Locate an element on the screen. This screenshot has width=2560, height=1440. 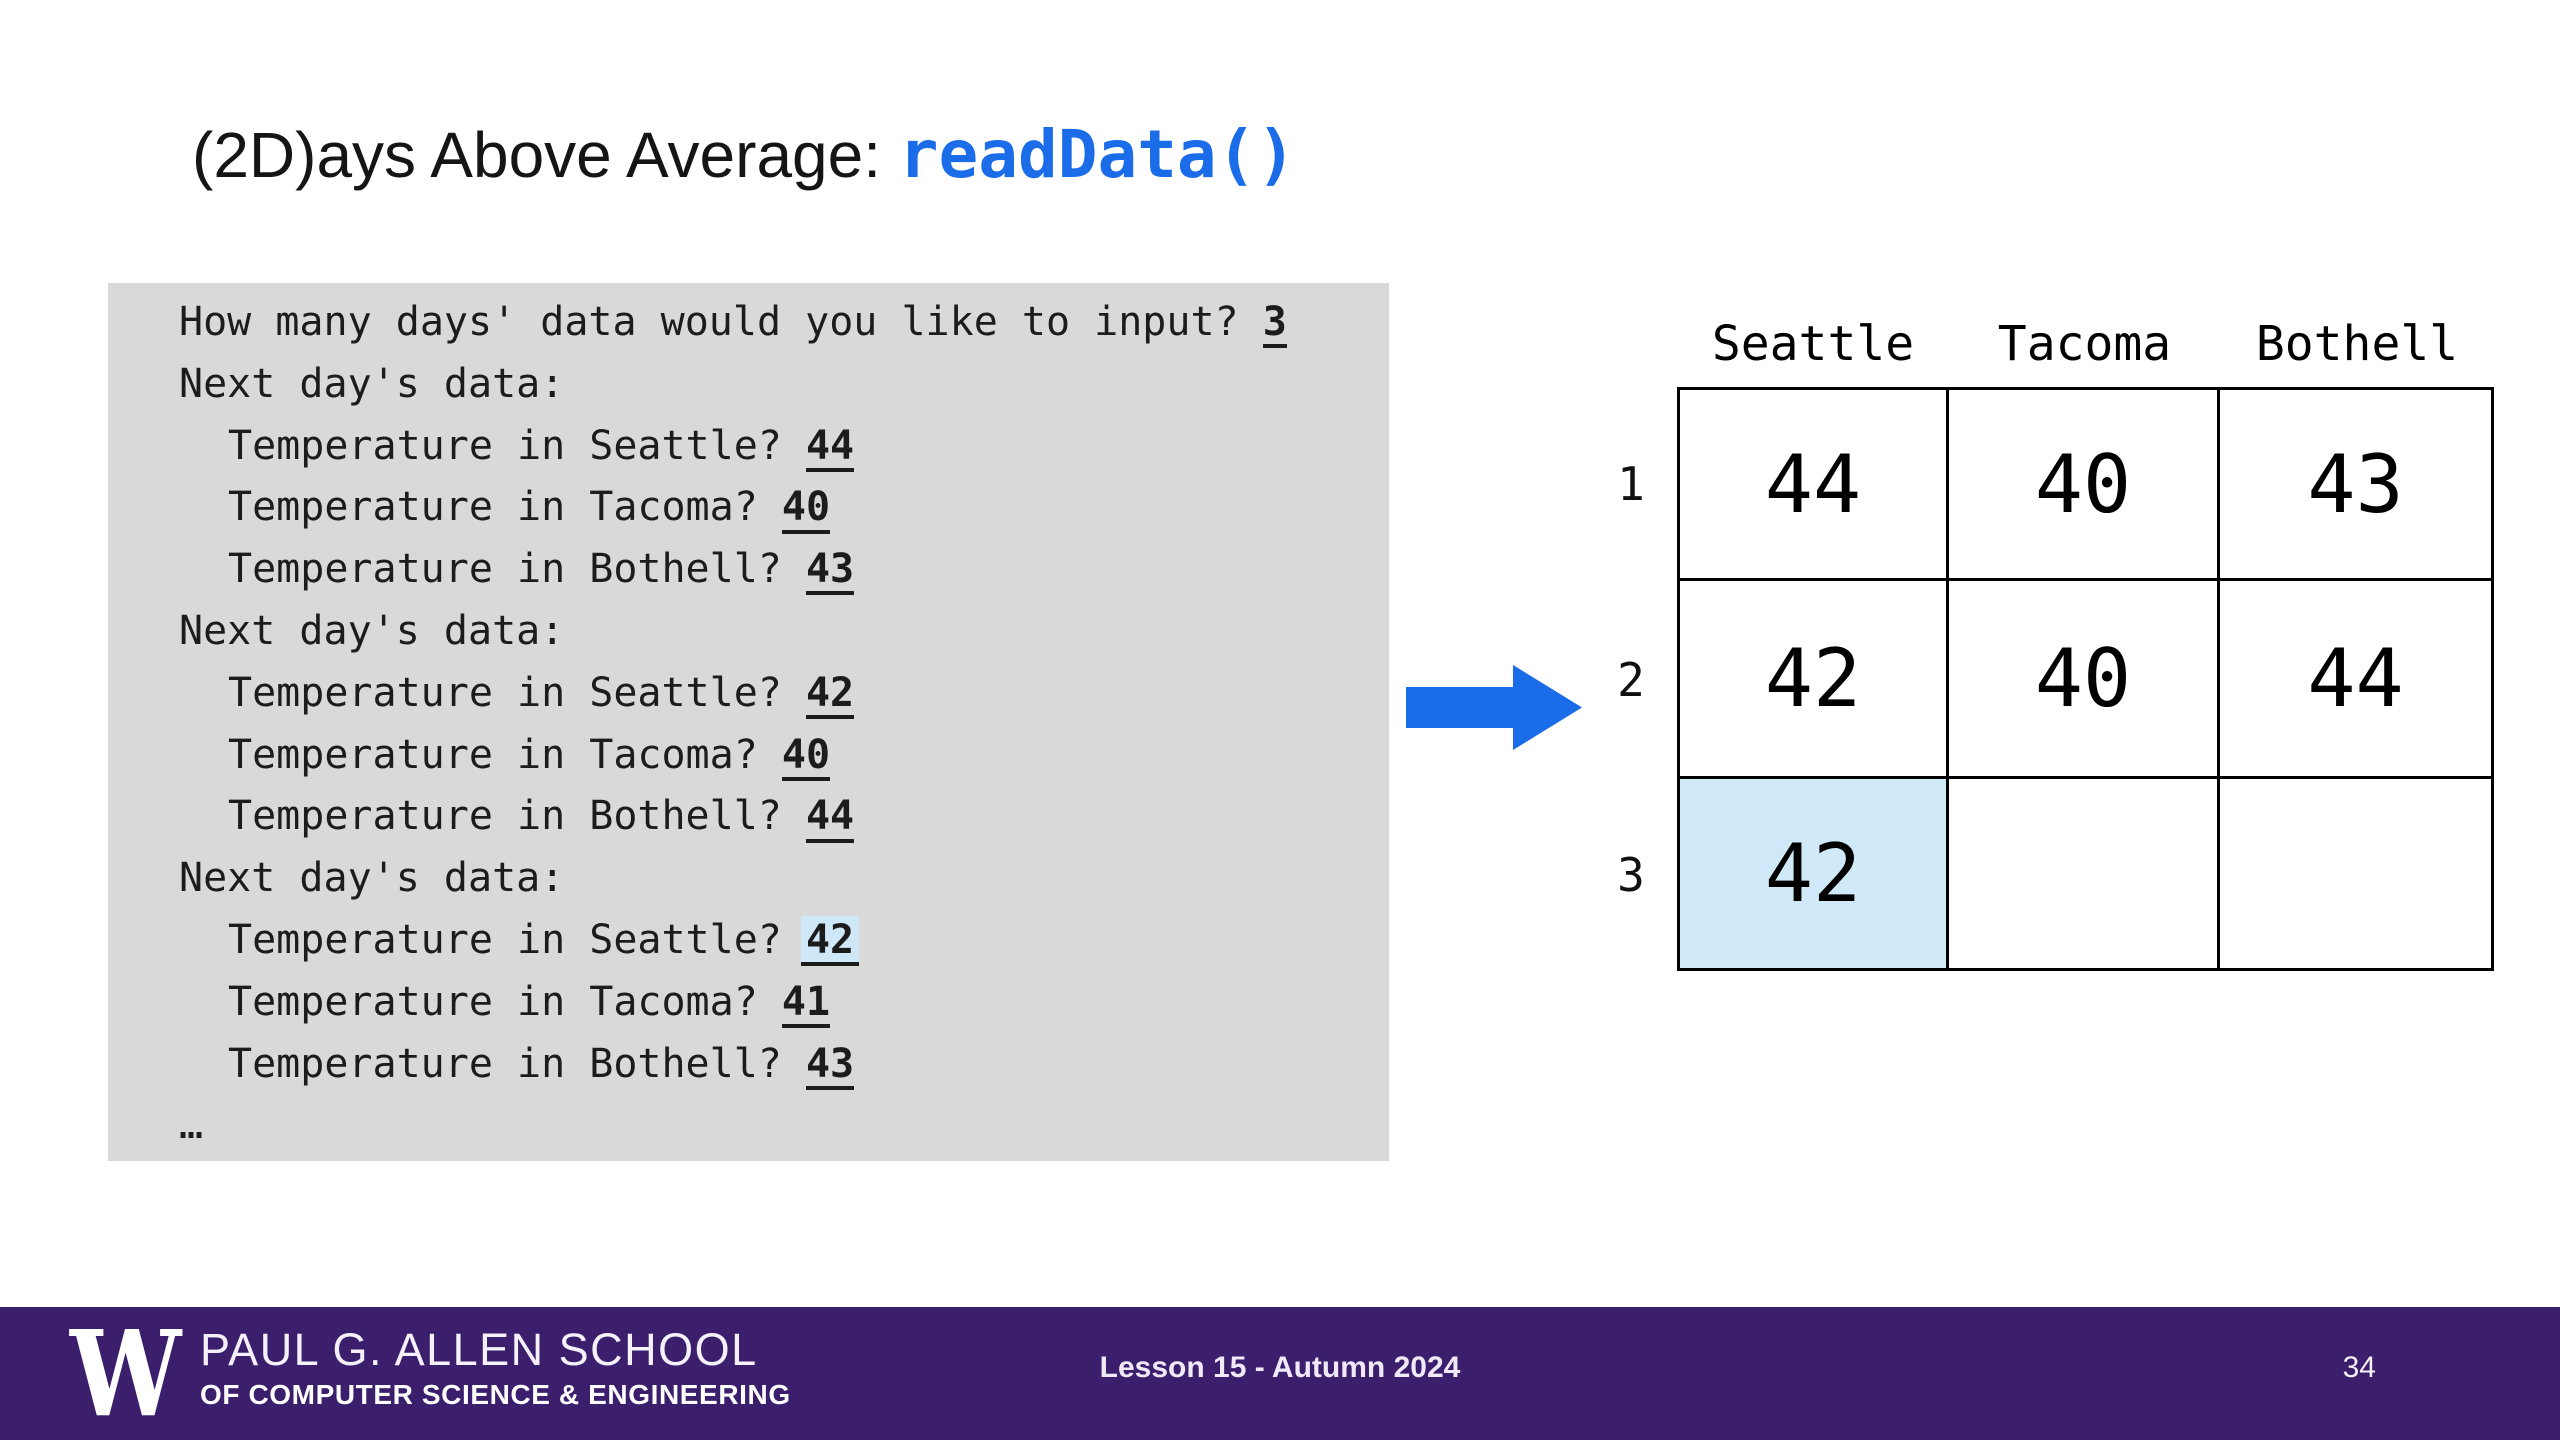
console-input-value-highlighted: 42 is located at coordinates (830, 941).